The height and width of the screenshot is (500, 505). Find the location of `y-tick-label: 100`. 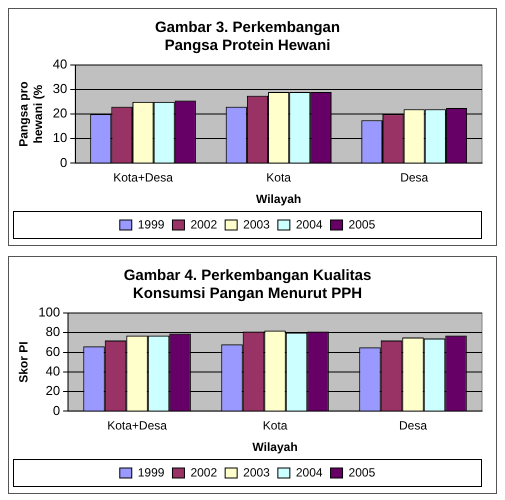

y-tick-label: 100 is located at coordinates (49, 312).